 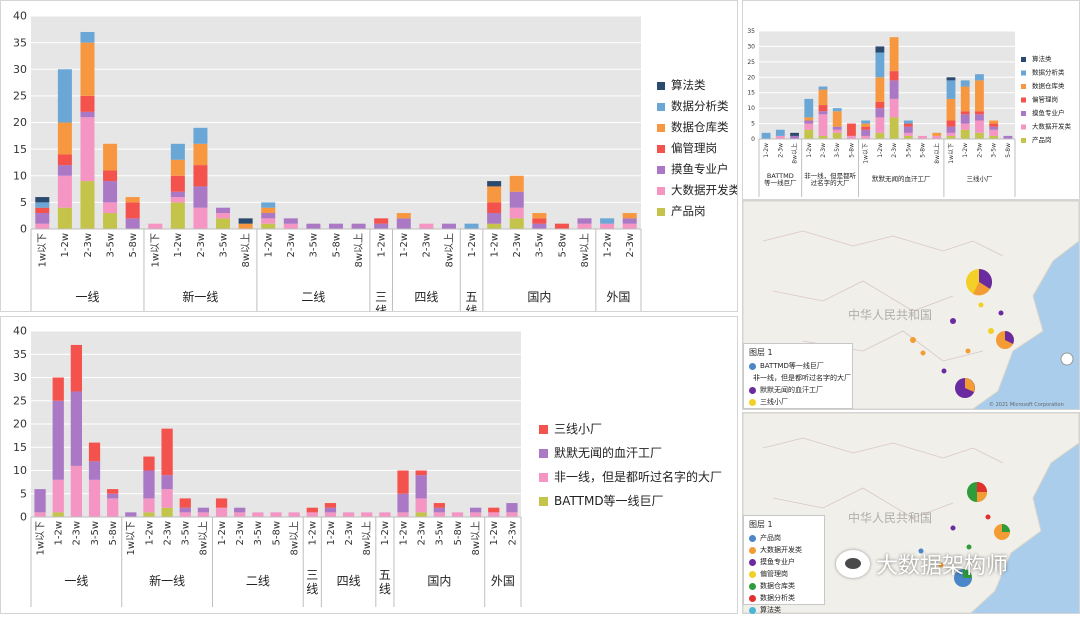 I want to click on map-legend-item: 数据仓库类, so click(x=784, y=586).